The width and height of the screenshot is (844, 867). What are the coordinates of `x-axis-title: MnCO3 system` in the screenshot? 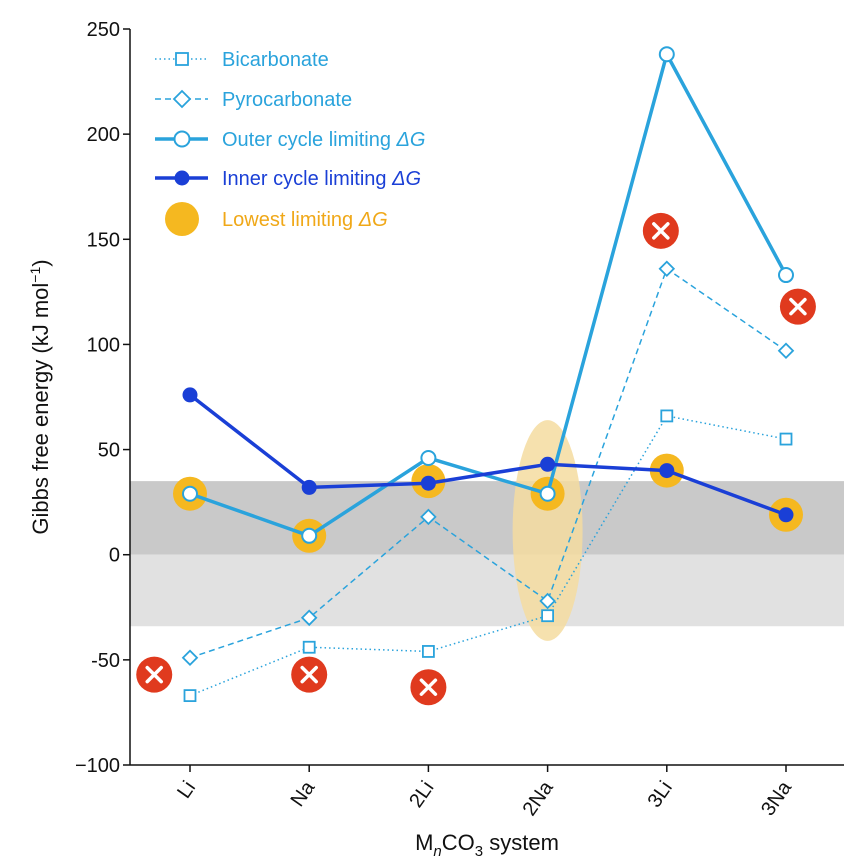 It's located at (487, 845).